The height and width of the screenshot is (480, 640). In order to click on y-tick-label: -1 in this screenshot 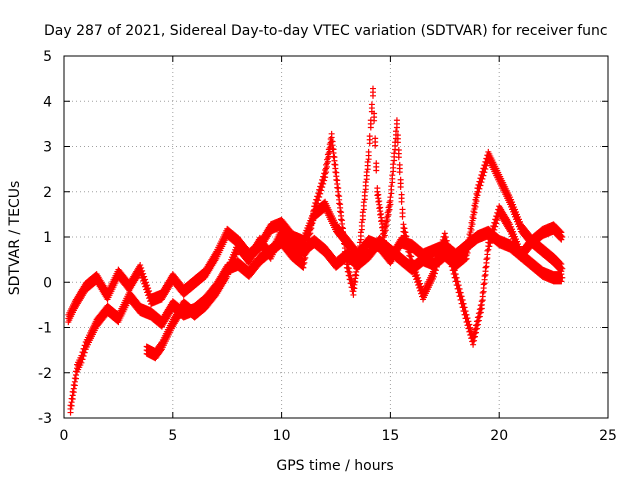, I will do `click(45, 329)`.